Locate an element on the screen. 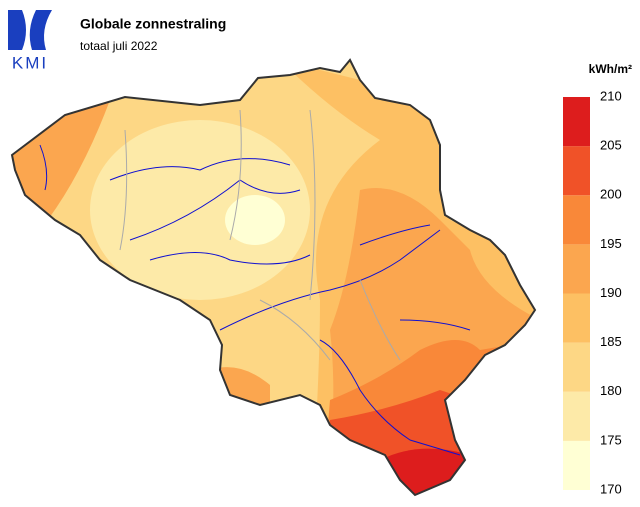  legend-tick-label: 185 is located at coordinates (611, 341).